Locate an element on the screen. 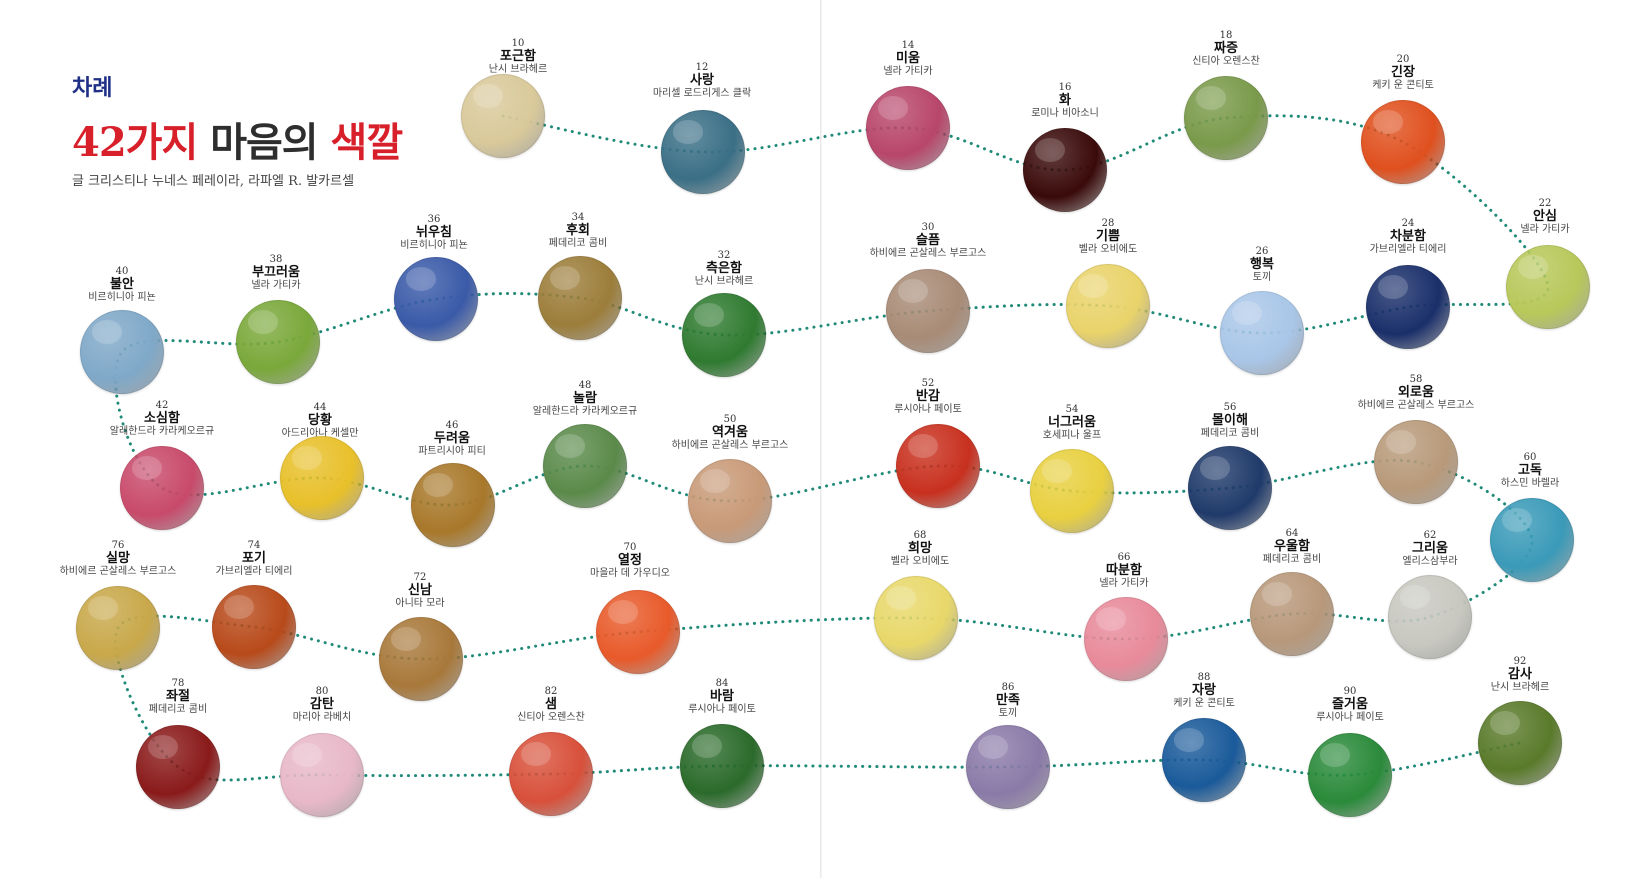 Image resolution: width=1644 pixels, height=878 pixels. red-face-illustration is located at coordinates (938, 466).